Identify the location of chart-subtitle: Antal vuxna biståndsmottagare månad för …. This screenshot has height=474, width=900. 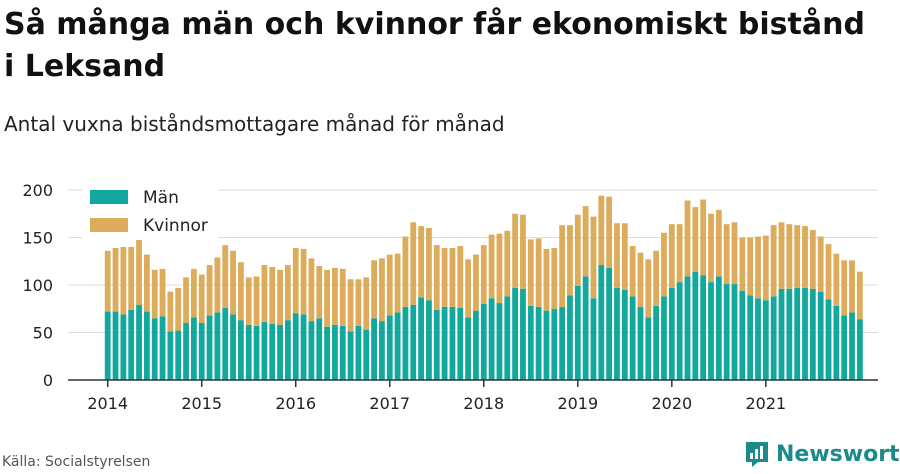
(254, 124).